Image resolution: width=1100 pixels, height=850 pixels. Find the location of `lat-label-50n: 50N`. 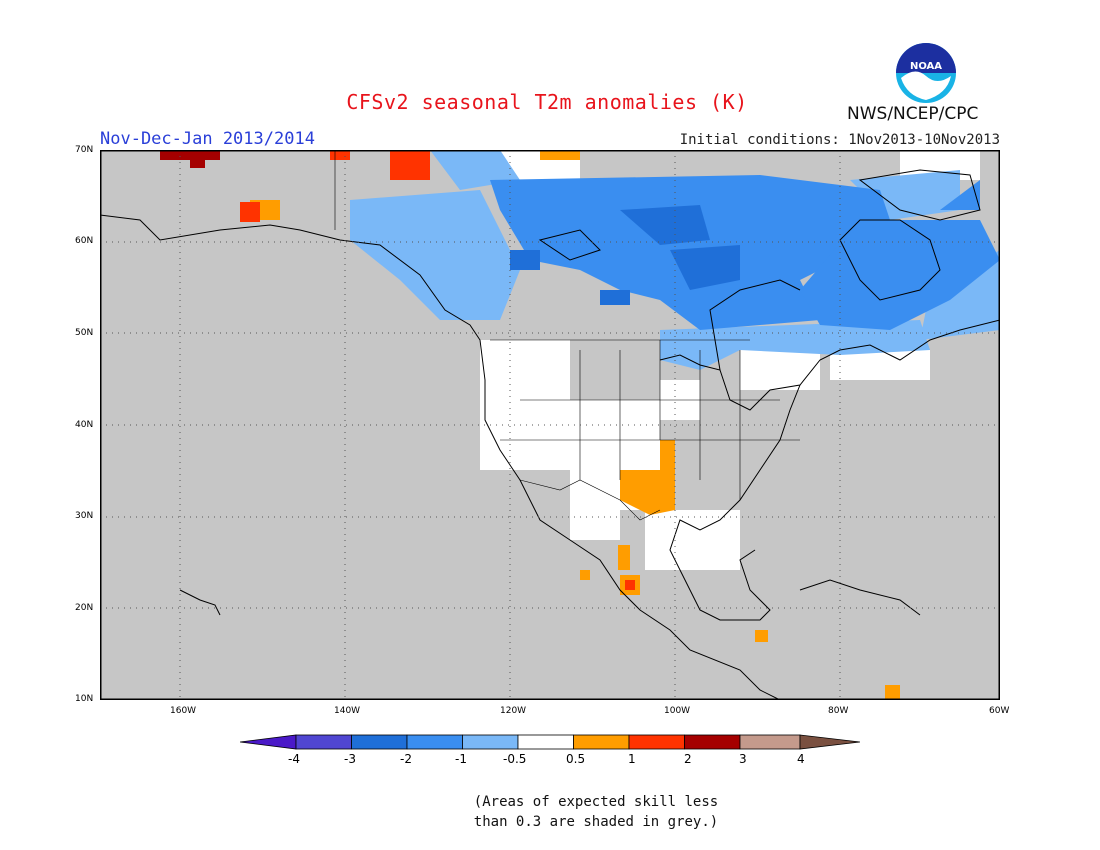

lat-label-50n: 50N is located at coordinates (84, 333).